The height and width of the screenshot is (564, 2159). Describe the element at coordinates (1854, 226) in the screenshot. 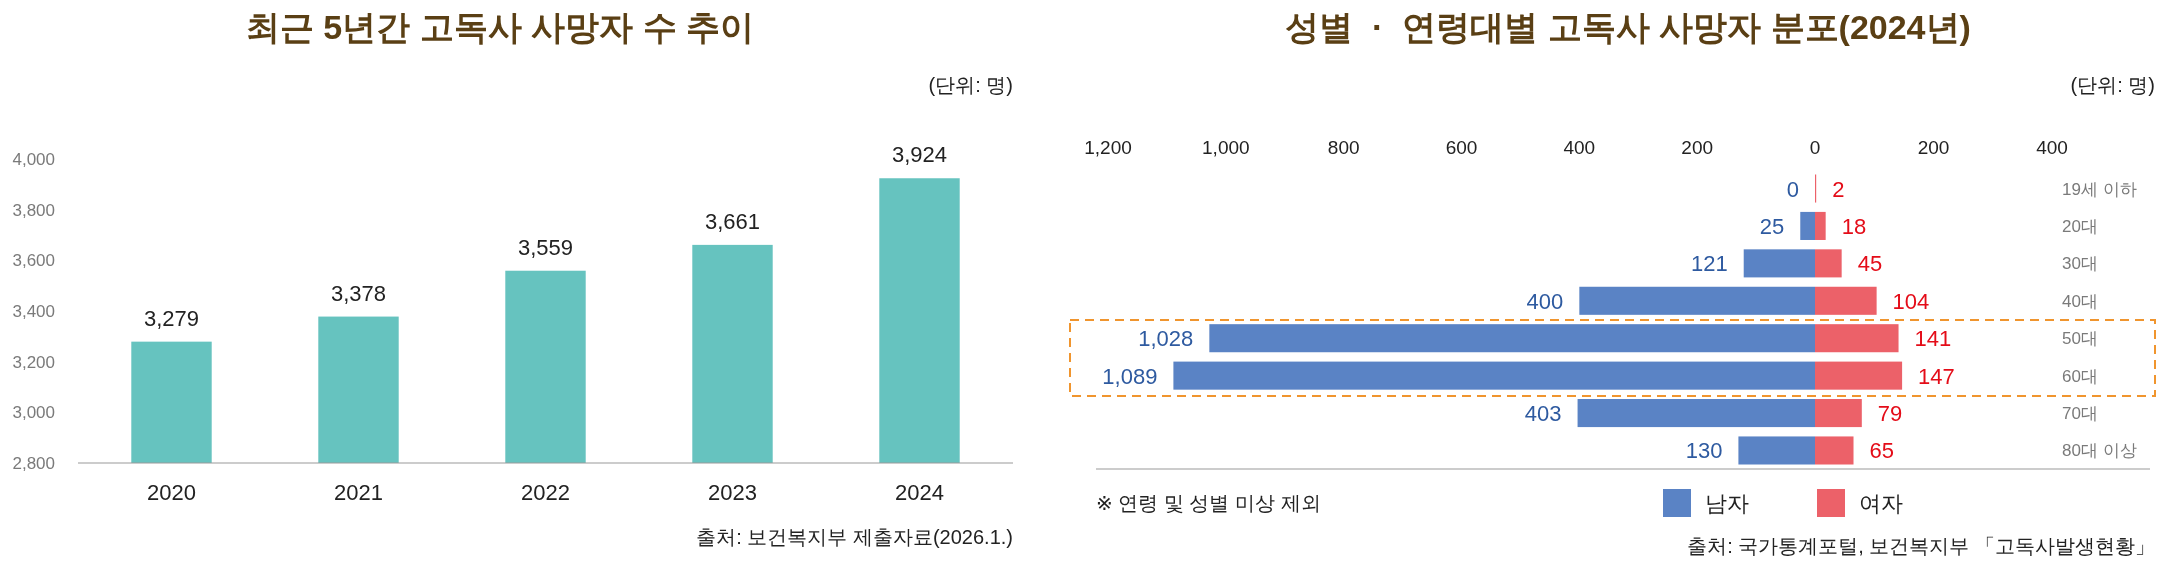

I see `data-label: 18` at that location.